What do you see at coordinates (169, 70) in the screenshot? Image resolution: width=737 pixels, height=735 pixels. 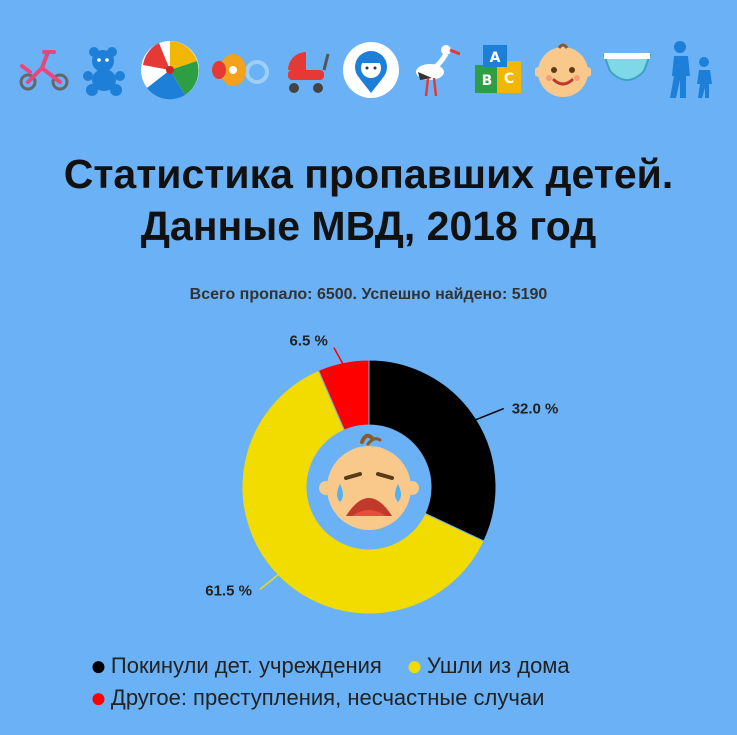 I see `beach-ball-icon` at bounding box center [169, 70].